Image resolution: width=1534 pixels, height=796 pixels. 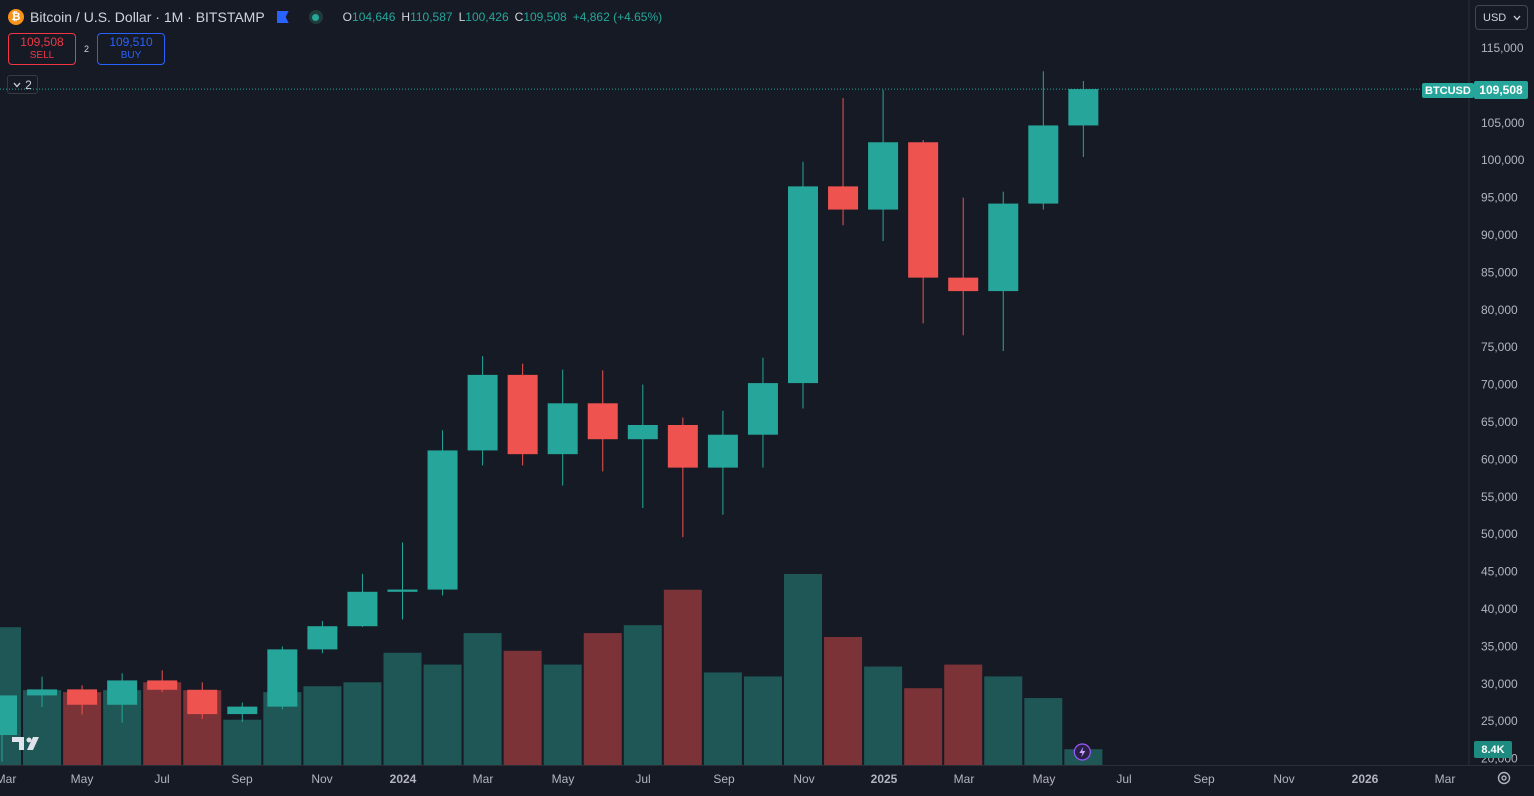 I want to click on tradingview-logo, so click(x=28, y=743).